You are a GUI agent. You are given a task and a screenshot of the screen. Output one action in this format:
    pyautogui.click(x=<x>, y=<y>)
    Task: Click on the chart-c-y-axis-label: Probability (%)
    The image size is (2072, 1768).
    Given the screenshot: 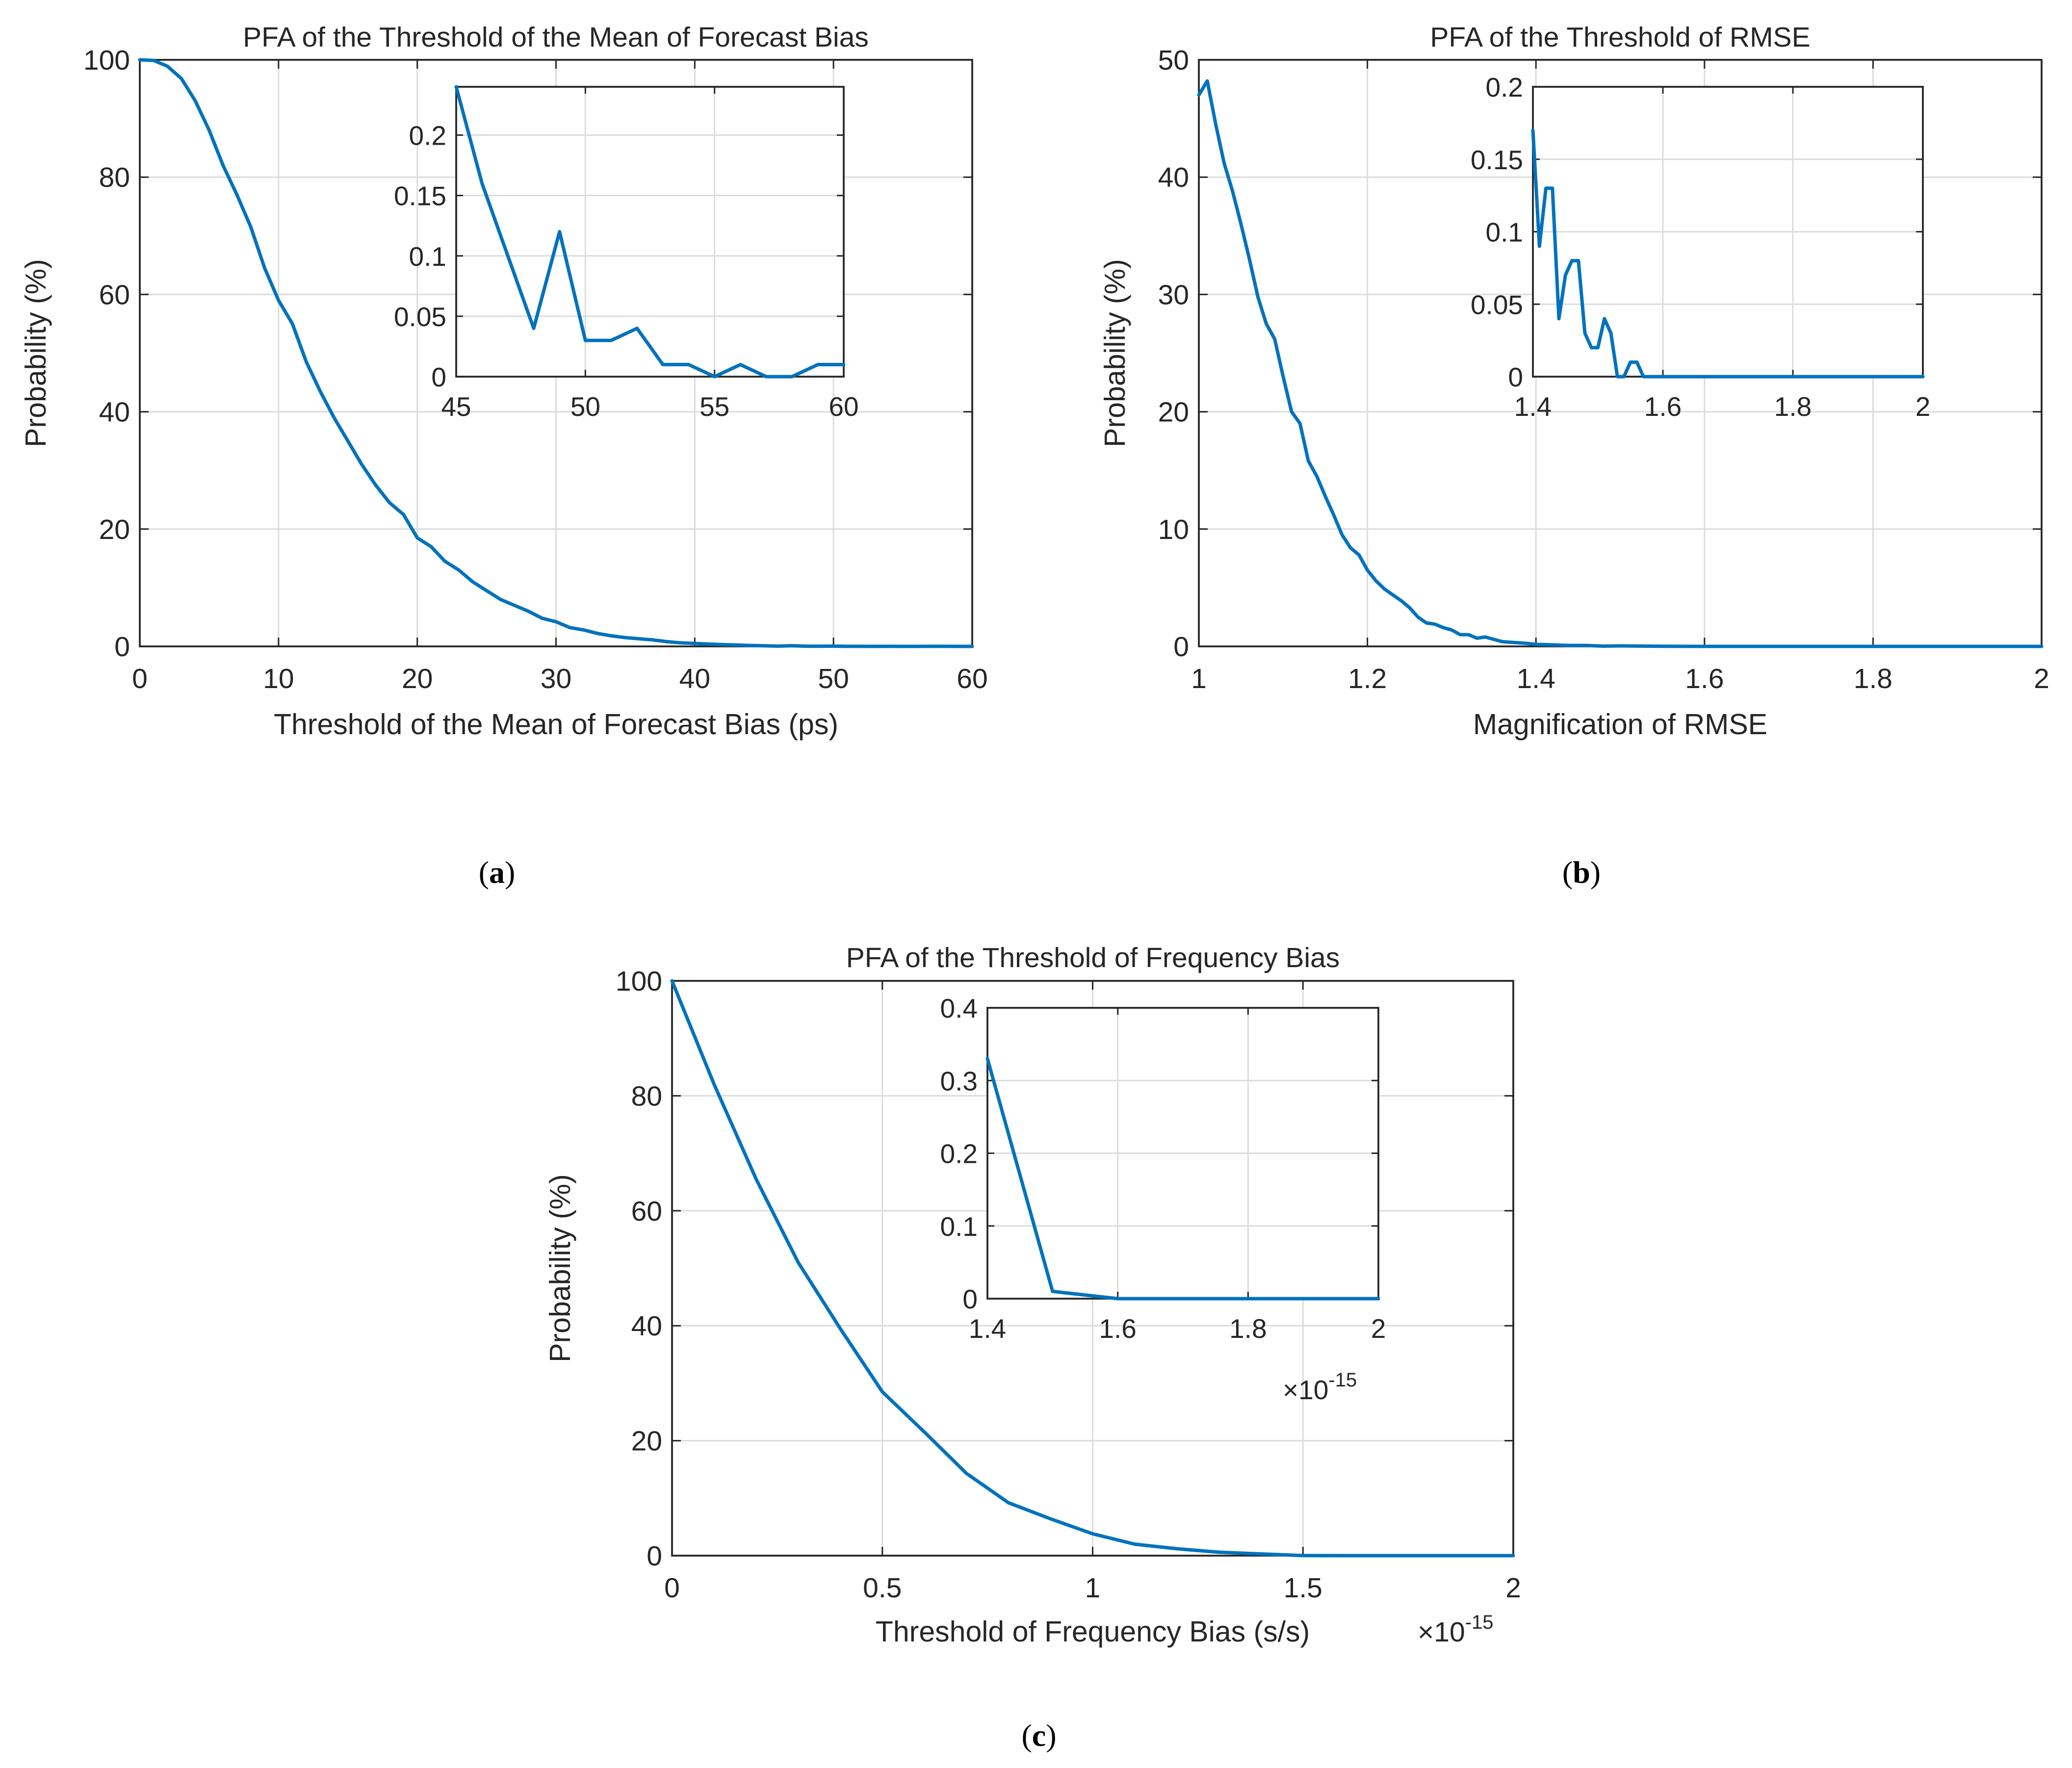 What is the action you would take?
    pyautogui.click(x=560, y=1268)
    